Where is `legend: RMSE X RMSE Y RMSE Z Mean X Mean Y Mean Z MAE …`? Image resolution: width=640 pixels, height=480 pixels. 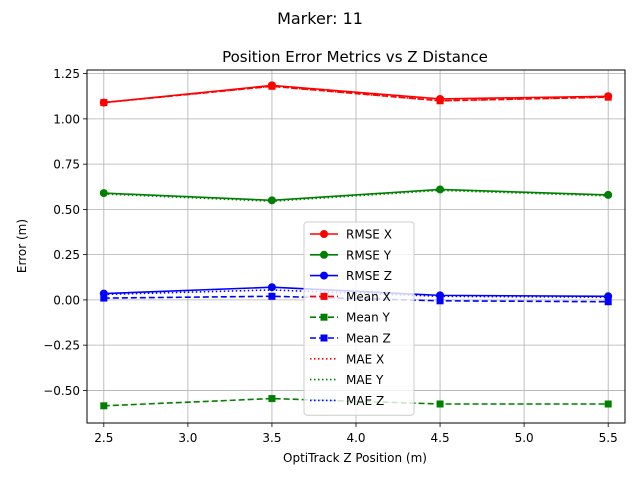
legend: RMSE X RMSE Y RMSE Z Mean X Mean Y Mean Z MAE … is located at coordinates (359, 318).